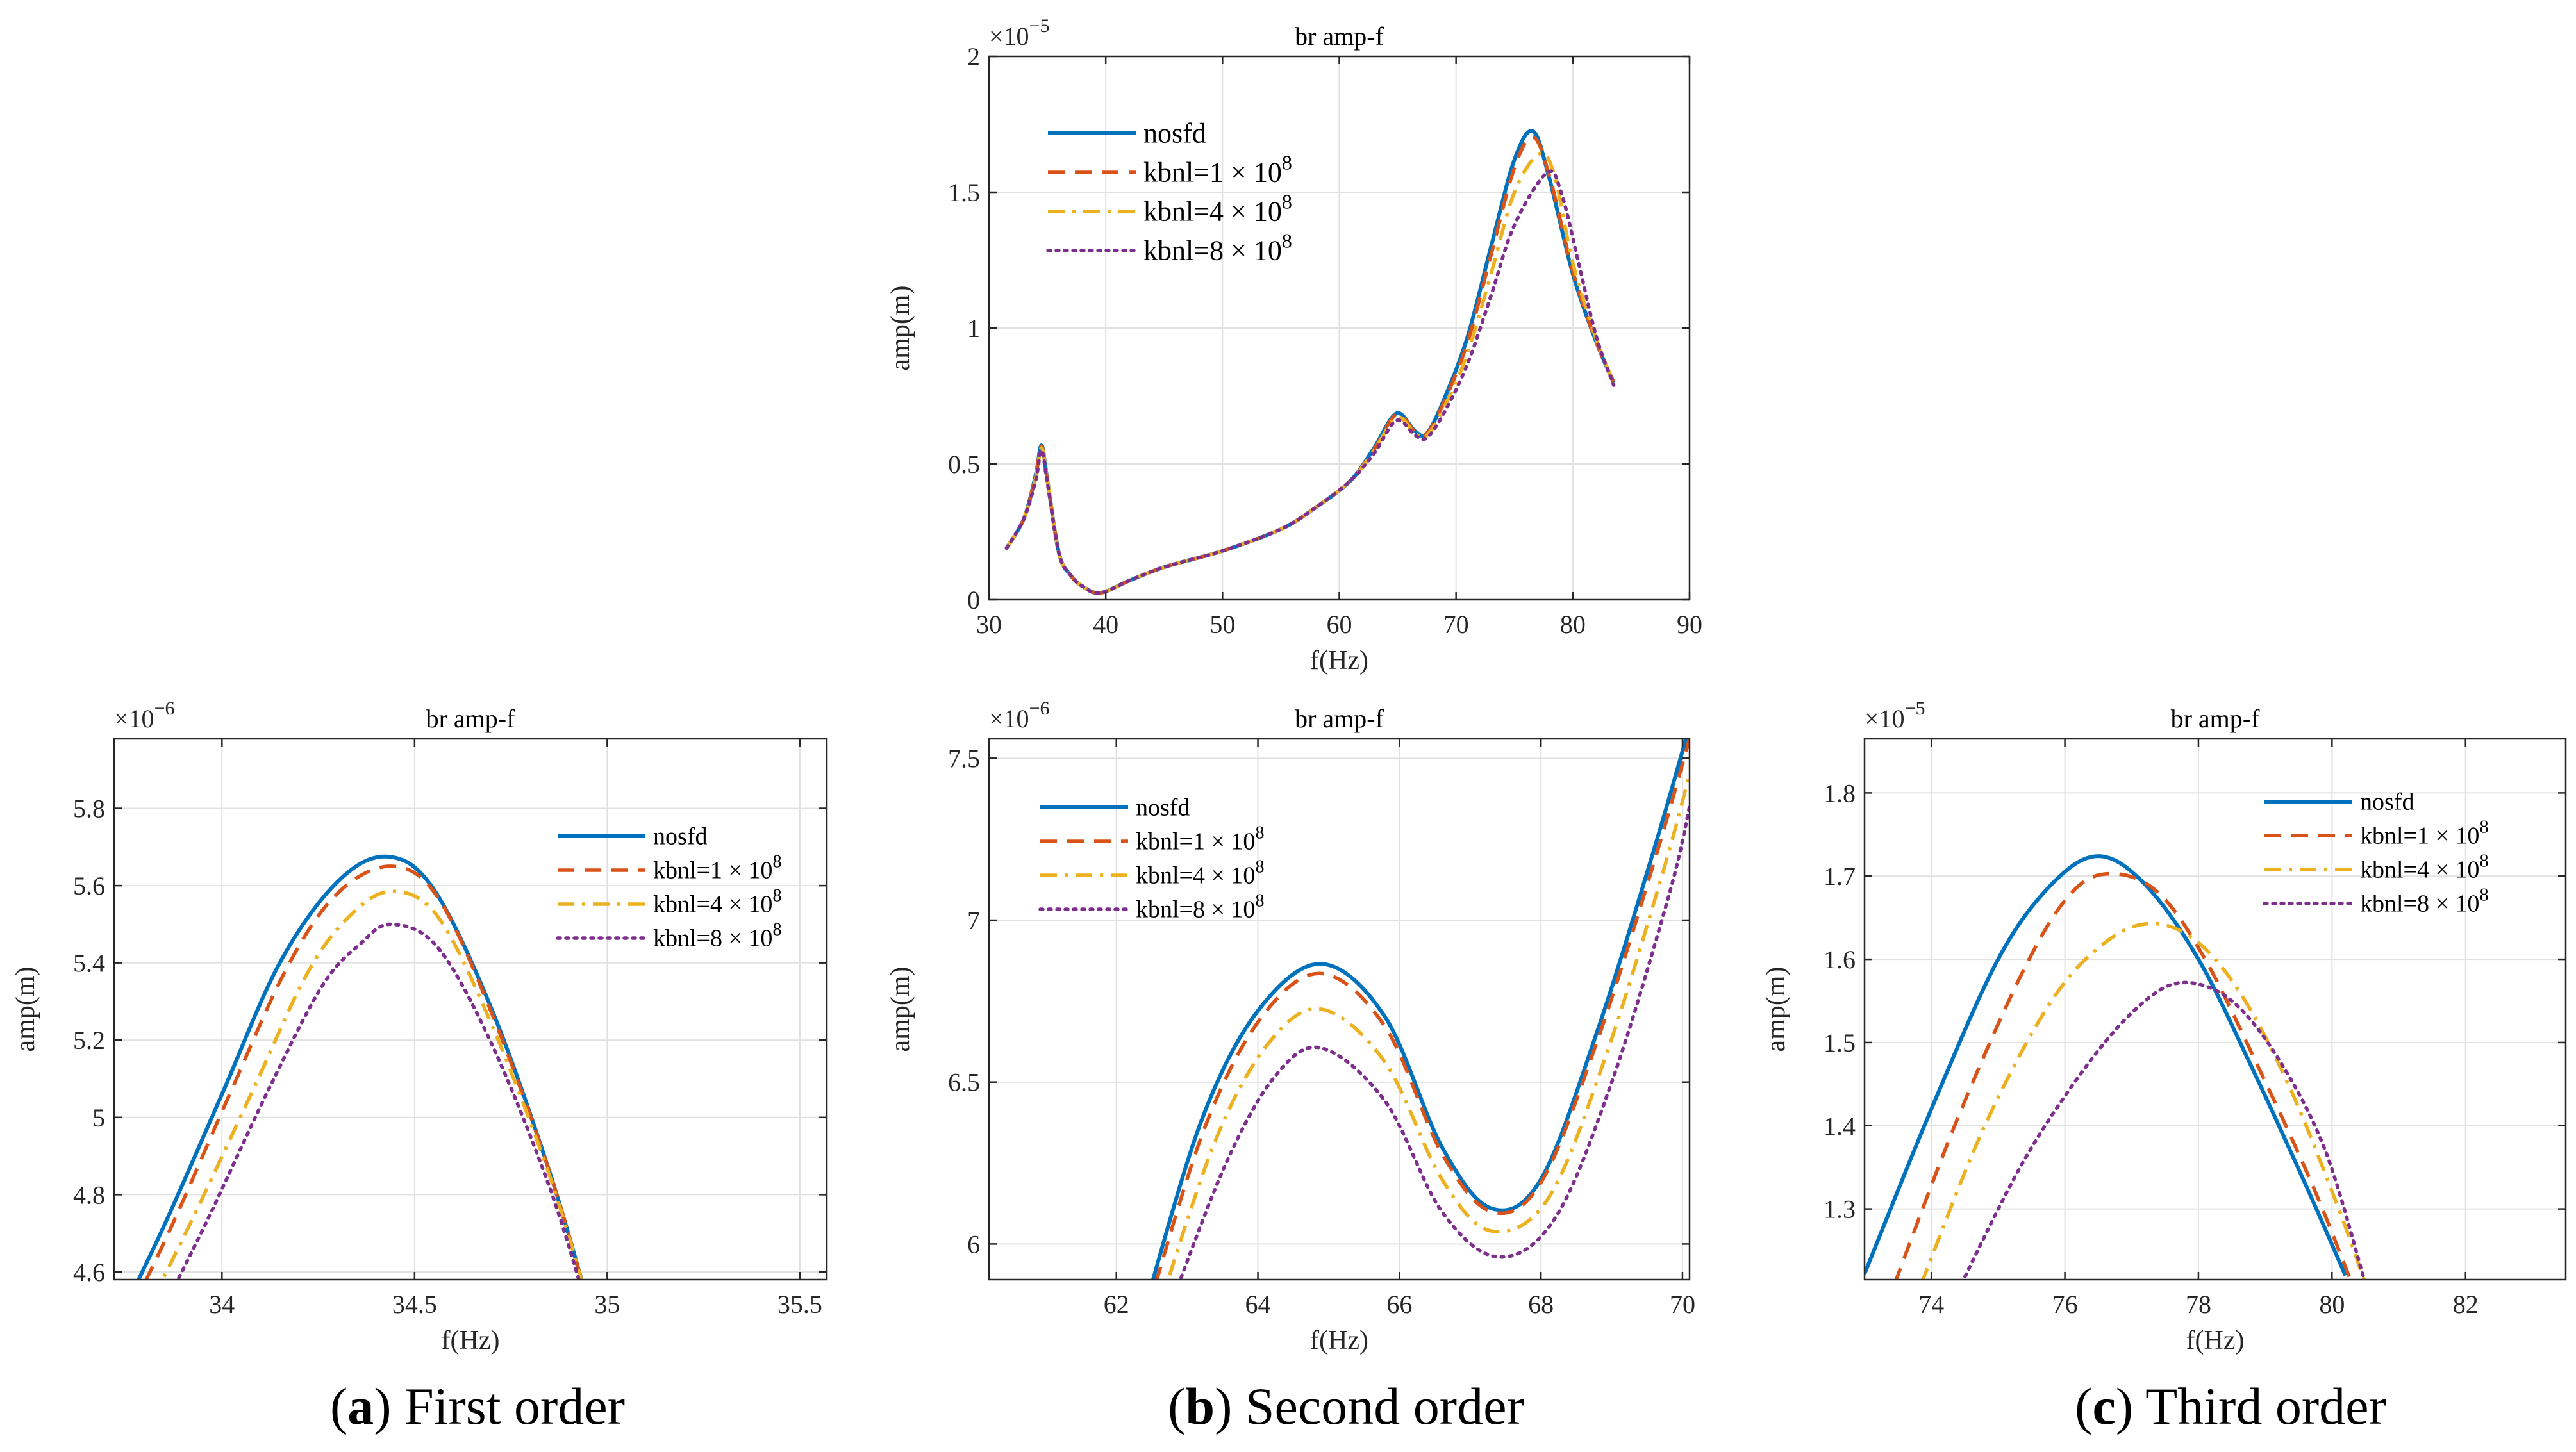 This screenshot has width=2576, height=1452. Describe the element at coordinates (973, 56) in the screenshot. I see `y-tick-label: 2` at that location.